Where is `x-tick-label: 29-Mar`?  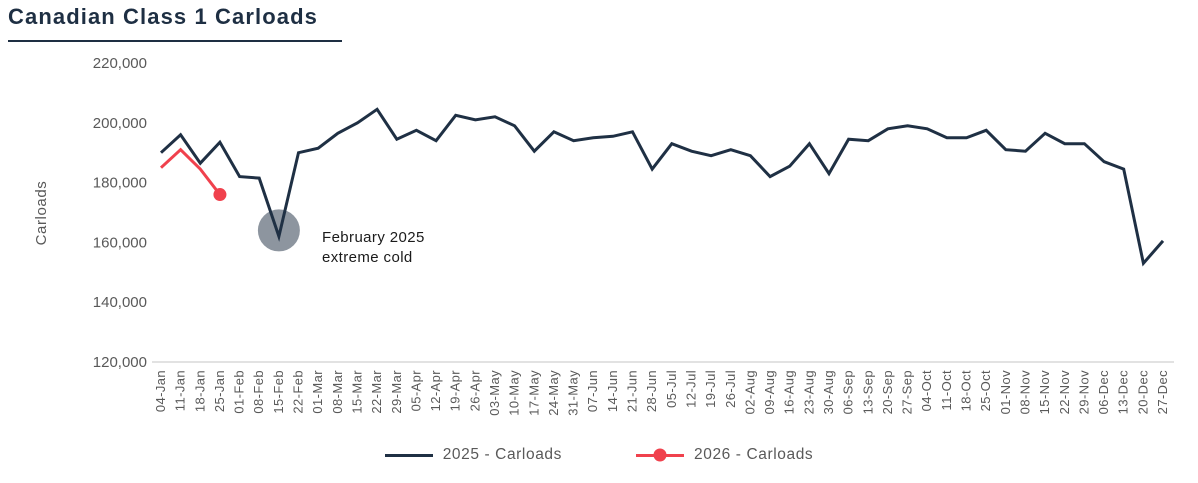 x-tick-label: 29-Mar is located at coordinates (396, 392).